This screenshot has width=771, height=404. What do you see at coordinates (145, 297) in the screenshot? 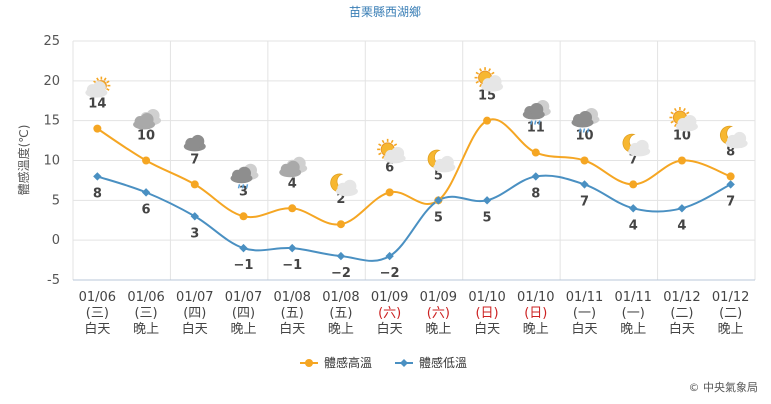
I see `x-tick-date: 01/06` at bounding box center [145, 297].